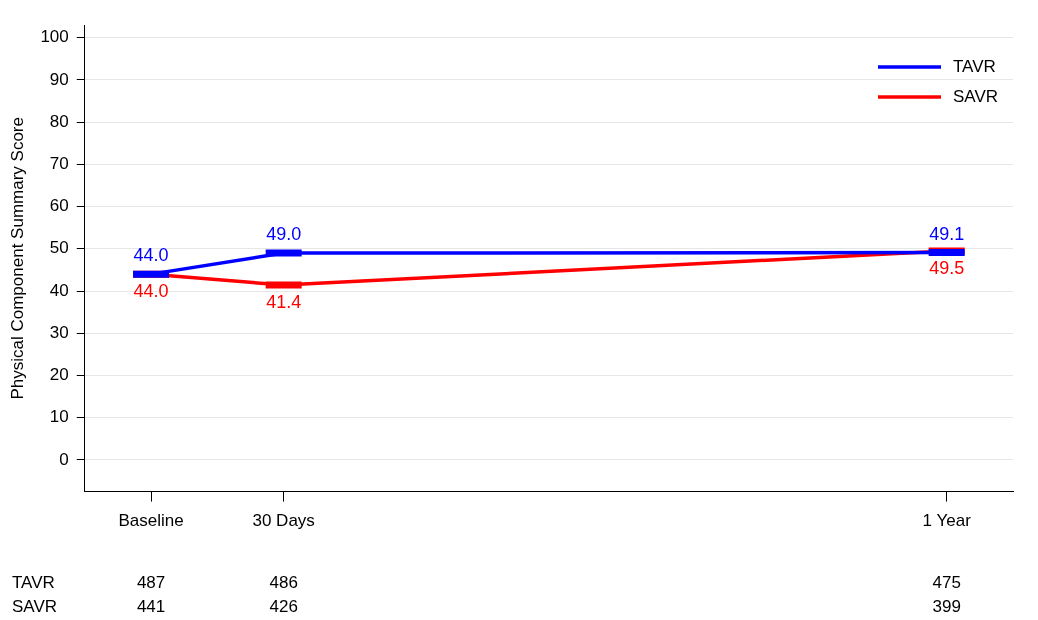 This screenshot has width=1038, height=620. I want to click on y-tick-label: 60, so click(59, 206).